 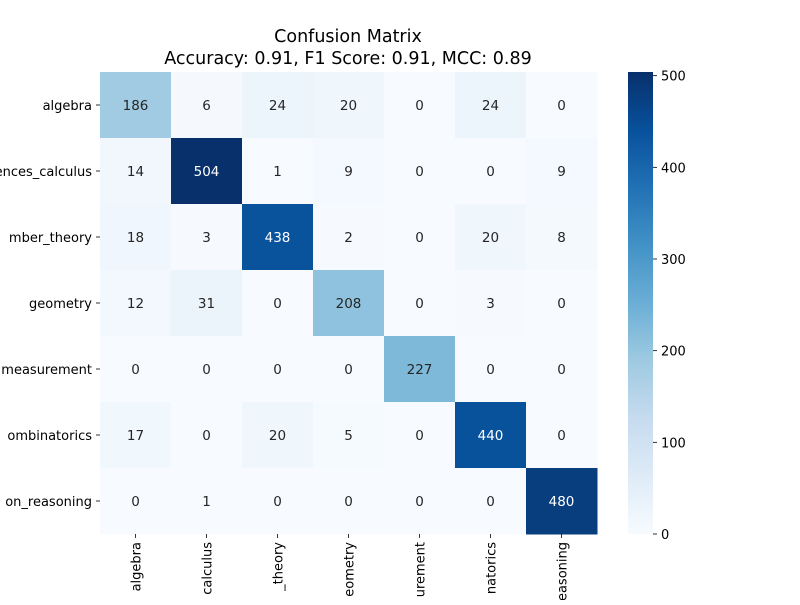 I want to click on col-label: eometry, so click(x=350, y=569).